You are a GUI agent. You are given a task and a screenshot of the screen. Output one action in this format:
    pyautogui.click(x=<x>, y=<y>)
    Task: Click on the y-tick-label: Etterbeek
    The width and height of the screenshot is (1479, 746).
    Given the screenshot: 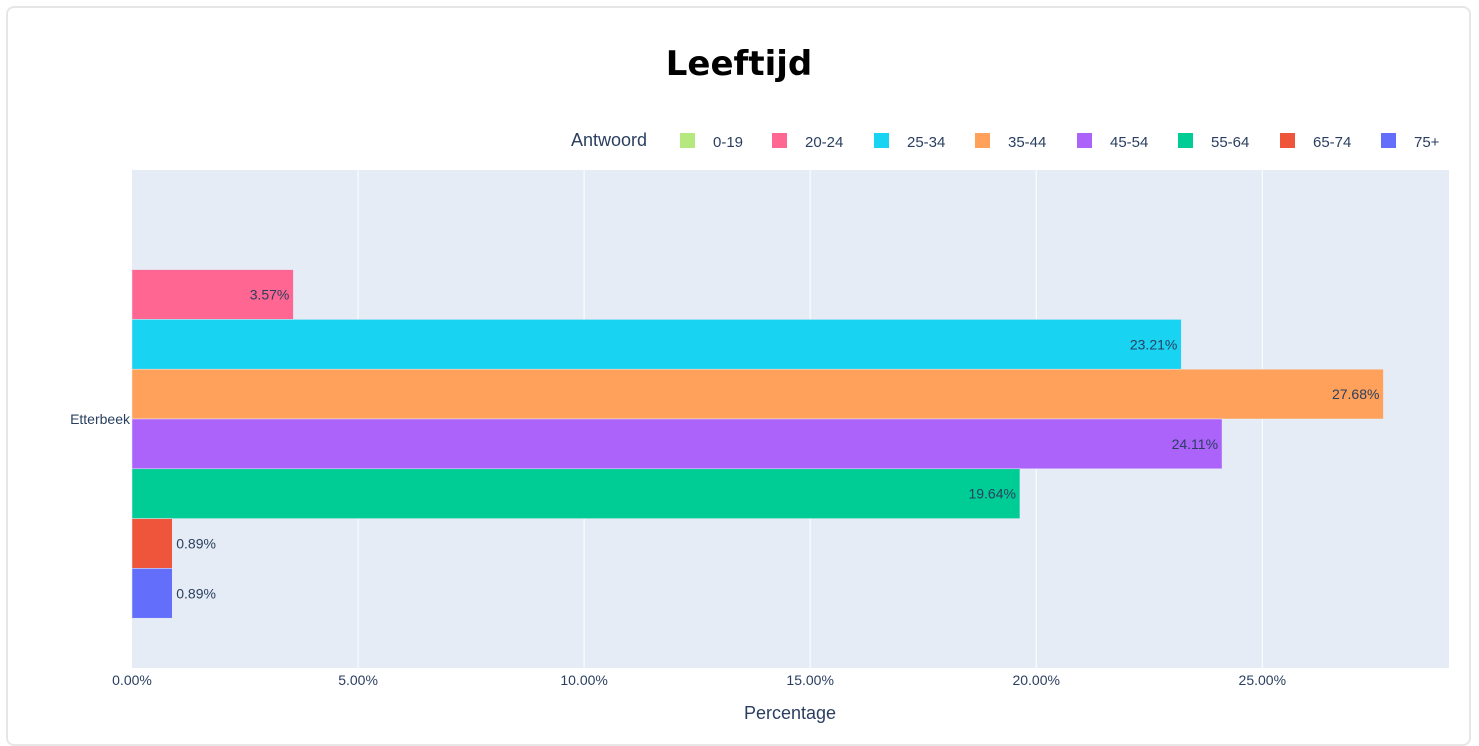 What is the action you would take?
    pyautogui.click(x=100, y=419)
    